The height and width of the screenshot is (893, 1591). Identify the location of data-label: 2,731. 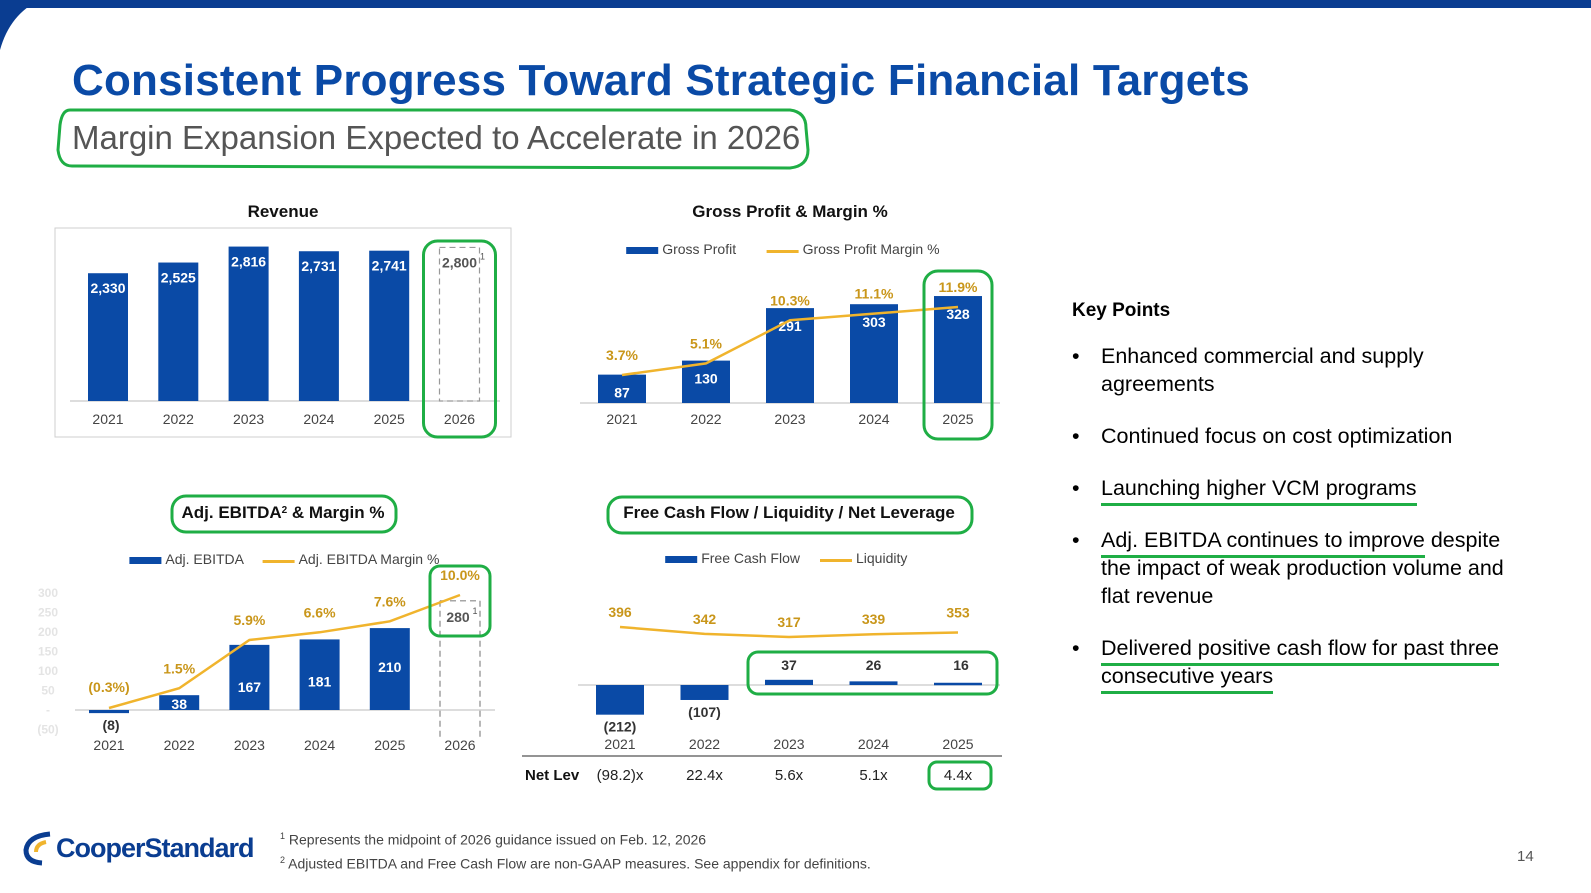
(318, 266).